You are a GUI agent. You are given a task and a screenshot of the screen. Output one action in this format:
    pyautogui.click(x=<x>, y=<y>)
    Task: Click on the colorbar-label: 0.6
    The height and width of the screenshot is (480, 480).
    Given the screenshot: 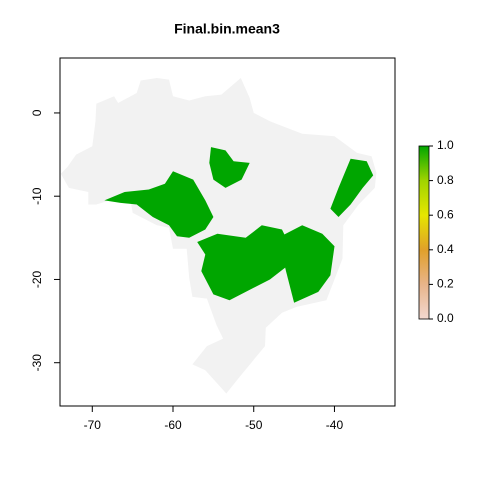 What is the action you would take?
    pyautogui.click(x=445, y=214)
    